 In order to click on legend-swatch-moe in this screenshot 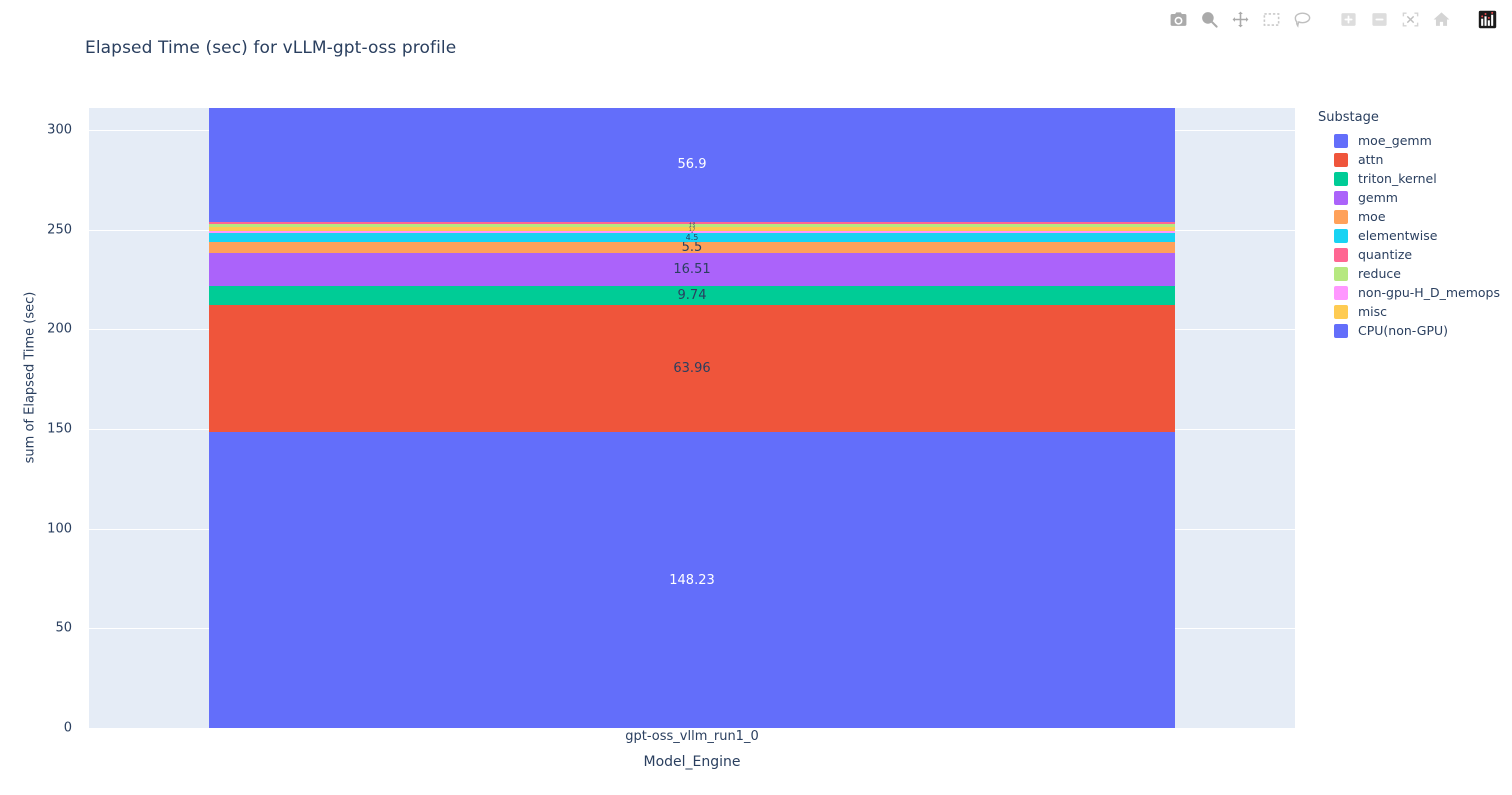, I will do `click(1341, 216)`.